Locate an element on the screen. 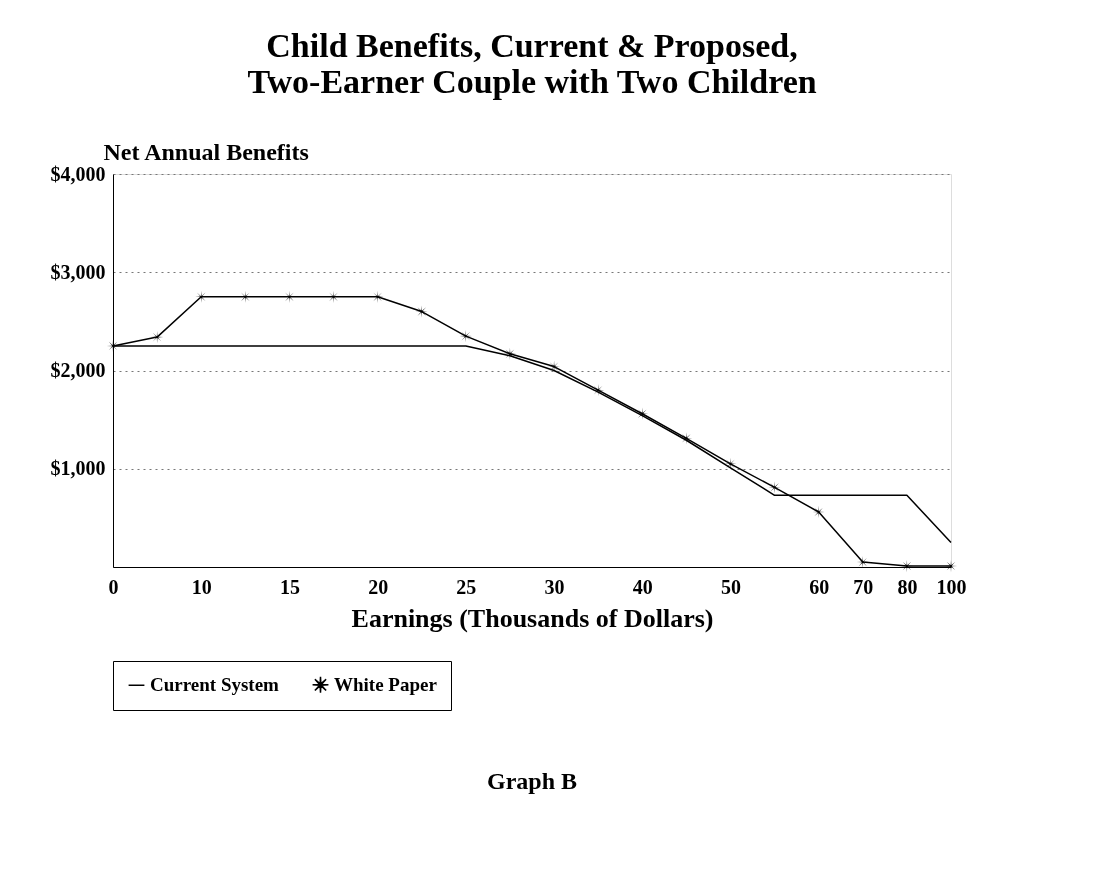 The image size is (1113, 870). legend-label: Current System is located at coordinates (215, 685).